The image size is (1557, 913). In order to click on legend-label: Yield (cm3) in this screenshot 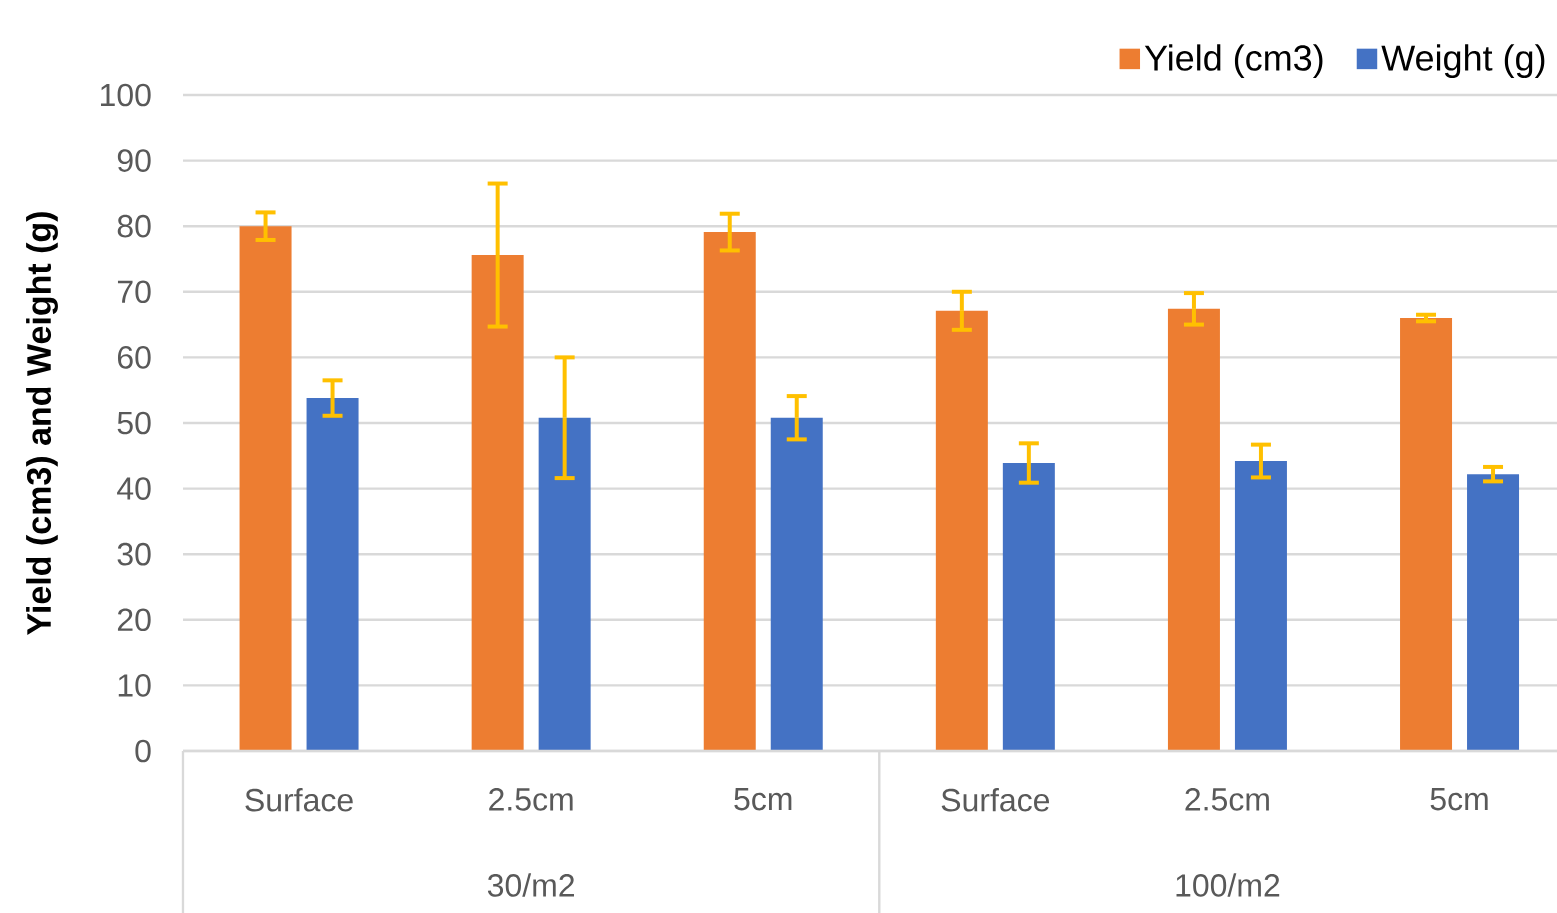, I will do `click(1233, 61)`.